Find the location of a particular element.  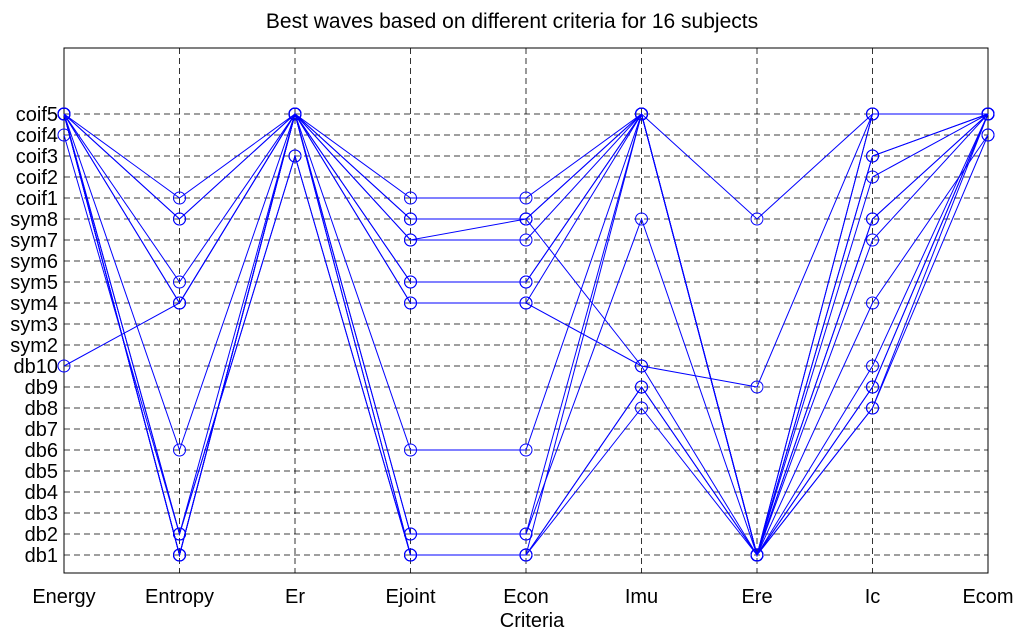

x-tick-label: Imu is located at coordinates (641, 597).